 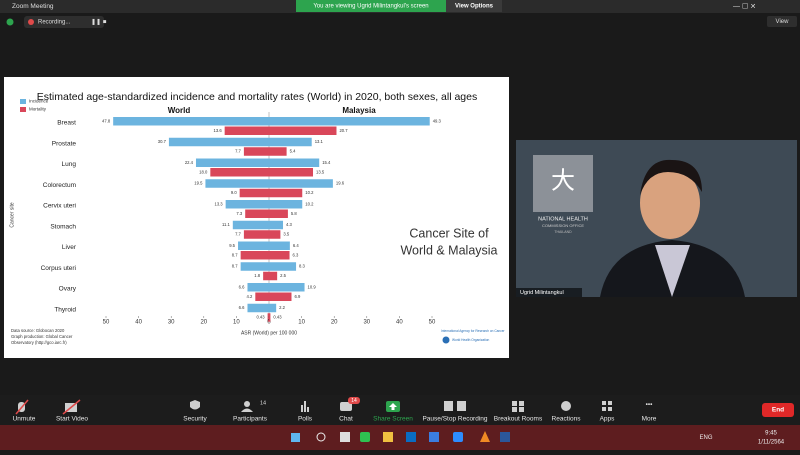 I want to click on value-label: 13.3, so click(x=218, y=203).